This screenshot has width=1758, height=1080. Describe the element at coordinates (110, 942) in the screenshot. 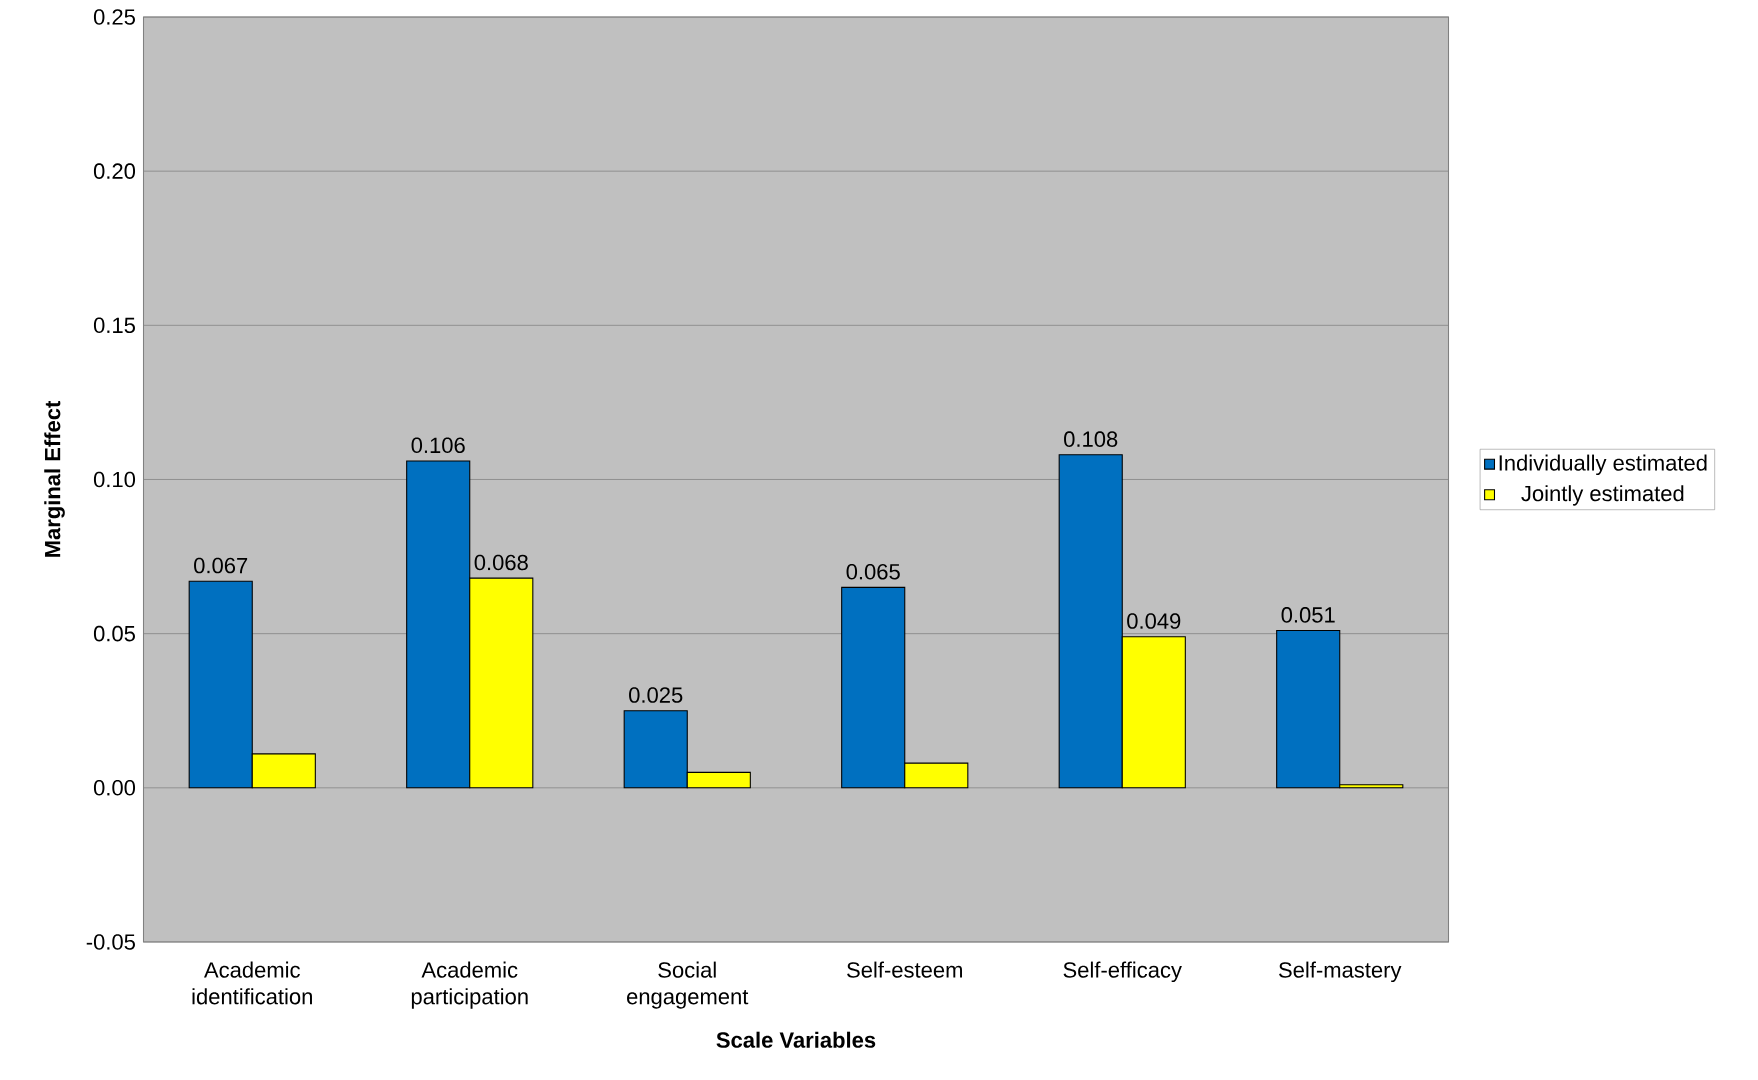

I see `y-tick-label: -0.05` at that location.